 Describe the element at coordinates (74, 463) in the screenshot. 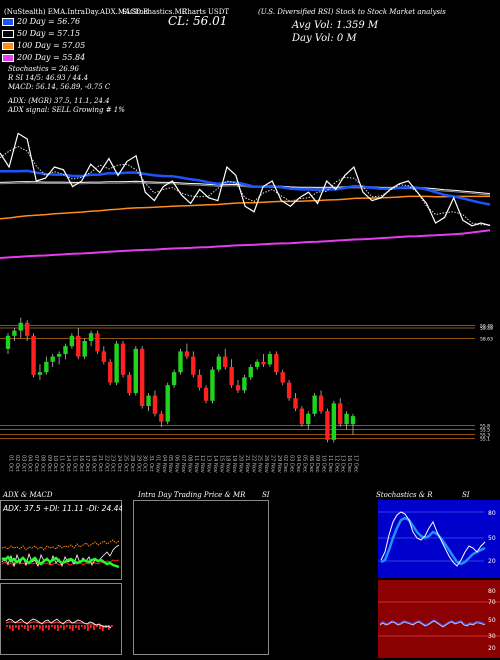

I see `x-tick-label: 15 Oct` at that location.